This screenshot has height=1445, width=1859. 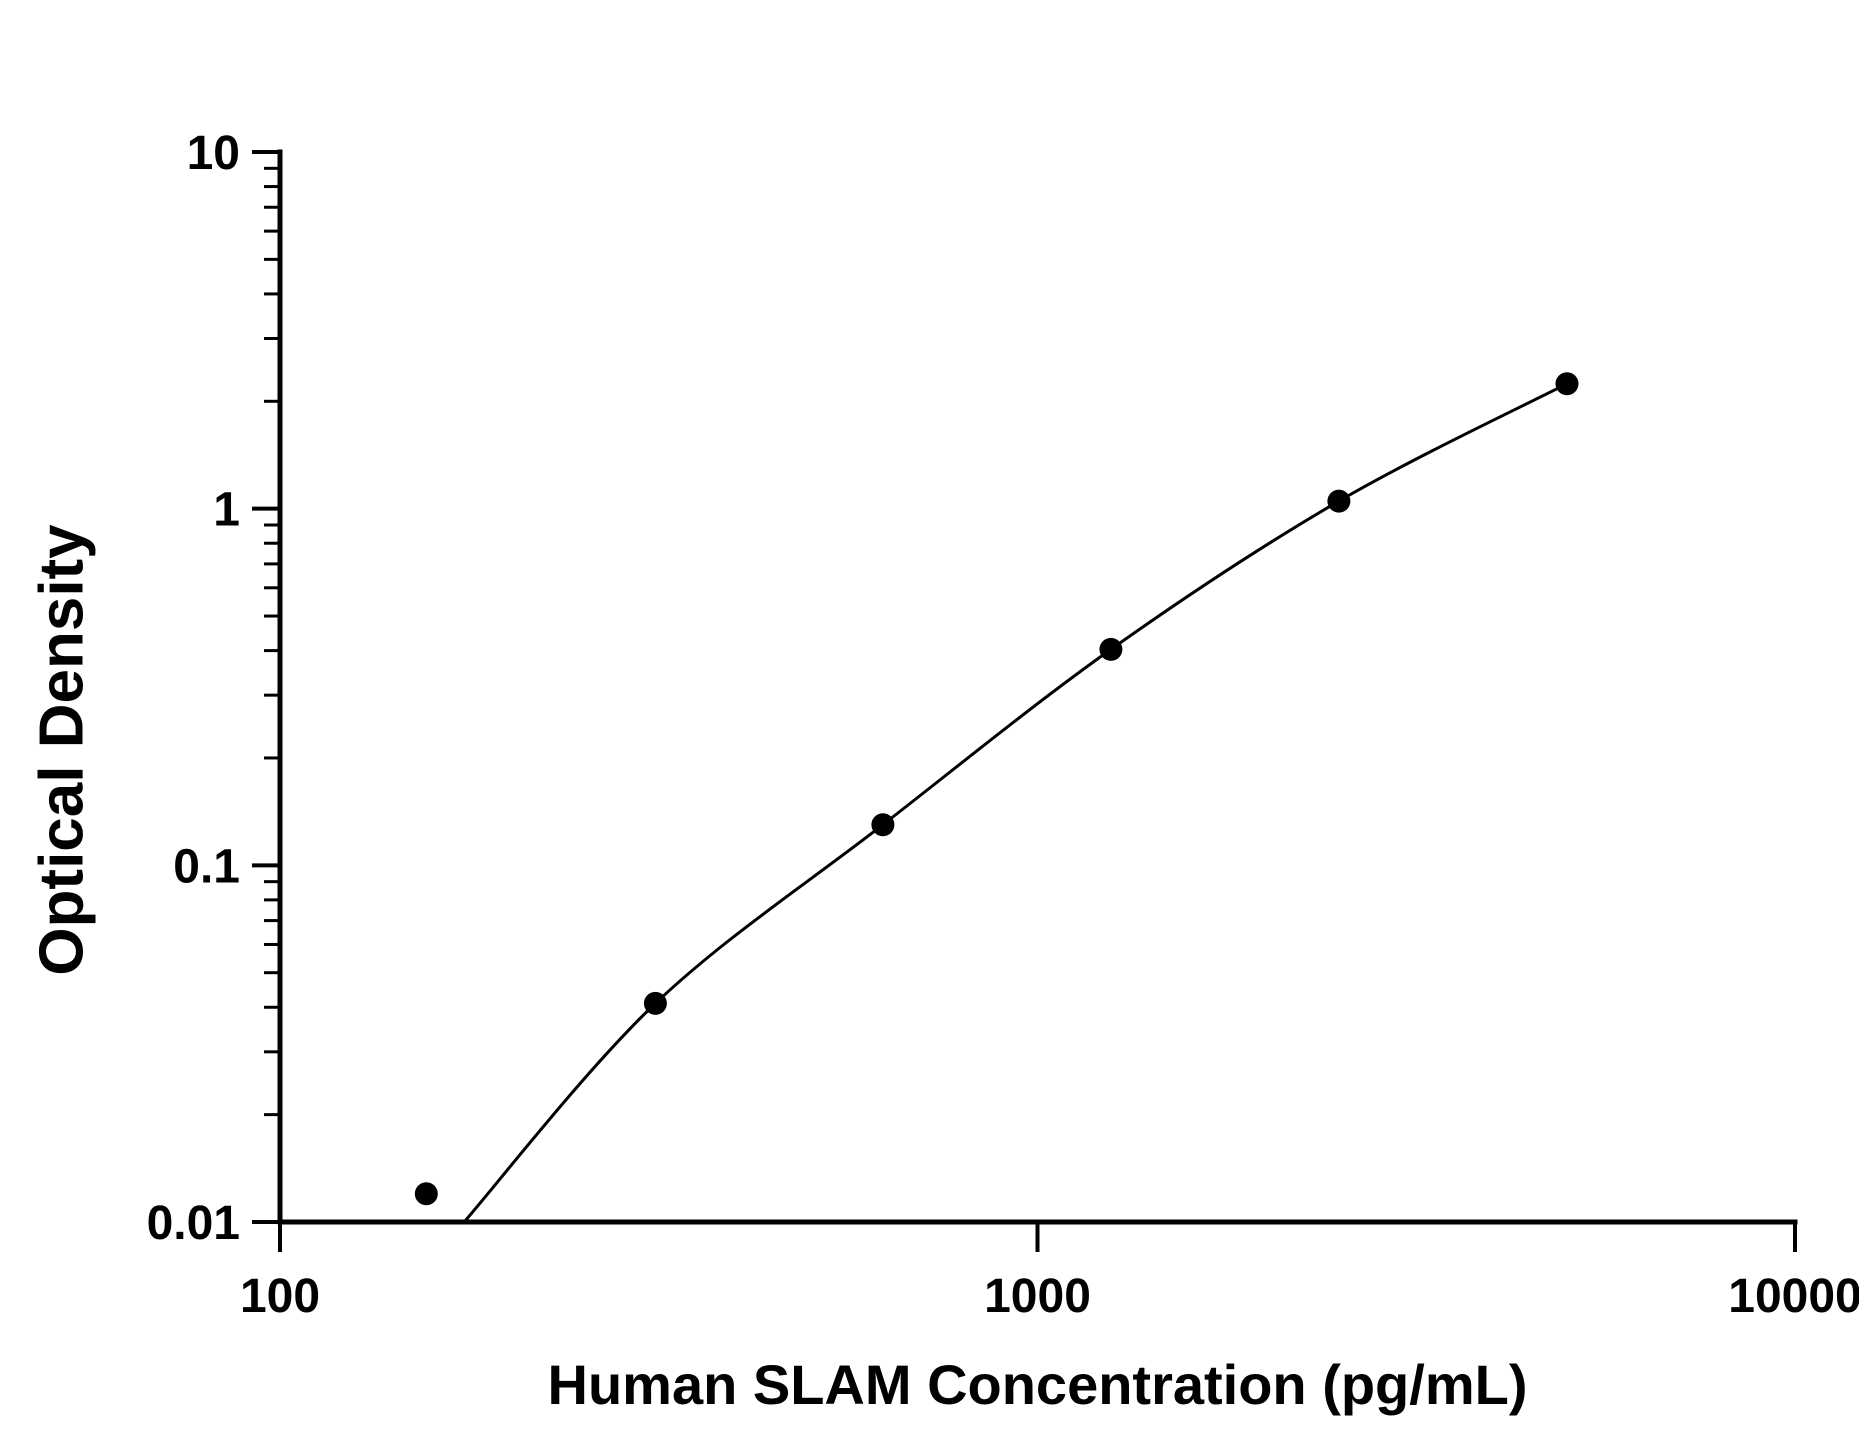 What do you see at coordinates (1037, 1384) in the screenshot?
I see `x-axis-title: Human SLAM Concentration (pg/mL)` at bounding box center [1037, 1384].